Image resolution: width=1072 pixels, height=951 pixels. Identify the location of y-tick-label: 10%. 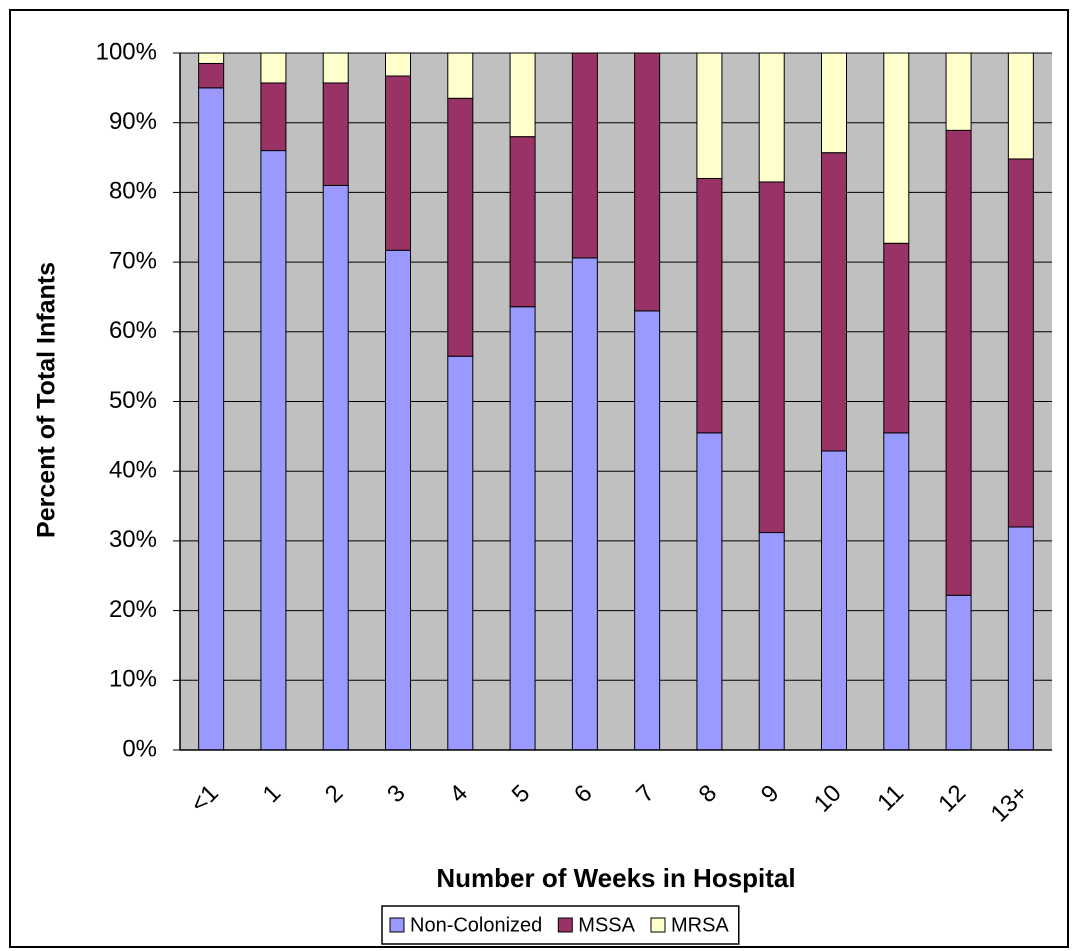
(133, 679).